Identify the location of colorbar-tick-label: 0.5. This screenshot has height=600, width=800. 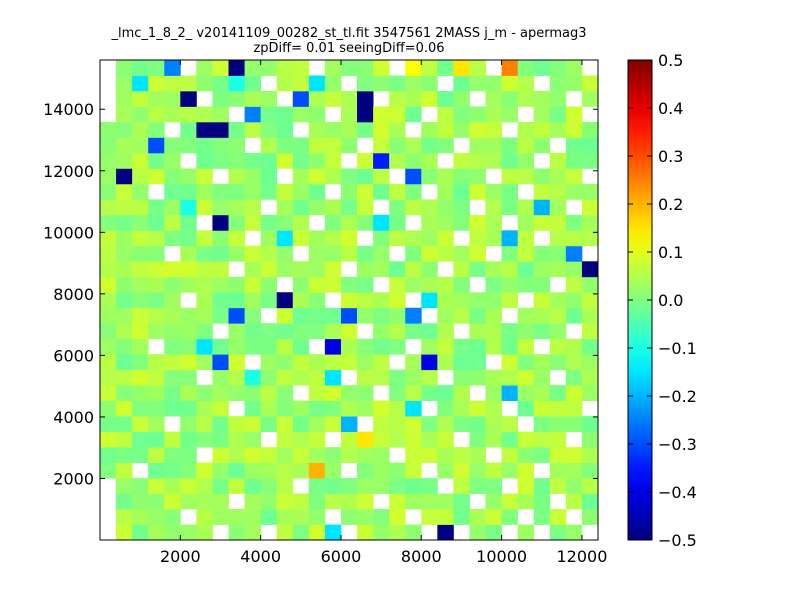
(670, 60).